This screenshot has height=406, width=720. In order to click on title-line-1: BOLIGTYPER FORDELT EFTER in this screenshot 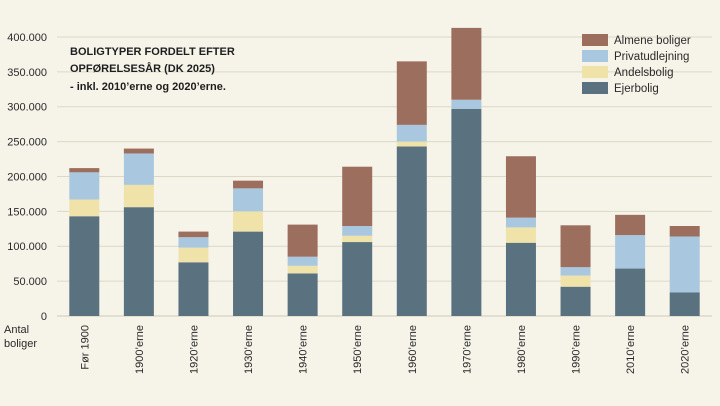, I will do `click(152, 52)`.